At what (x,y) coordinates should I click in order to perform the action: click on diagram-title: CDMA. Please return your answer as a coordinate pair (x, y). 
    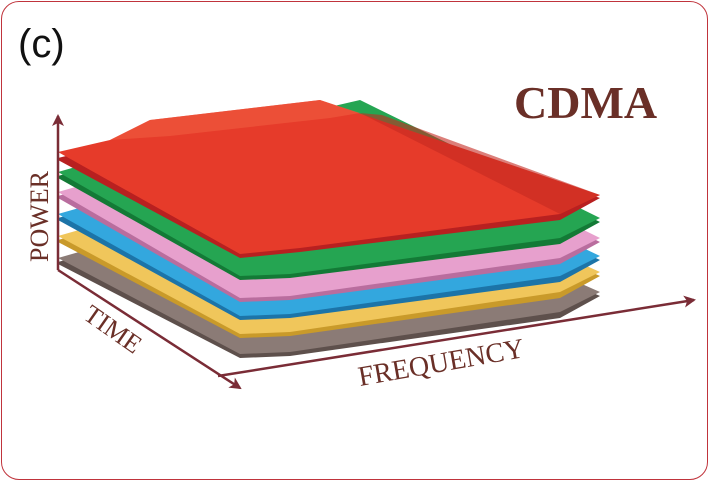
    Looking at the image, I should click on (586, 102).